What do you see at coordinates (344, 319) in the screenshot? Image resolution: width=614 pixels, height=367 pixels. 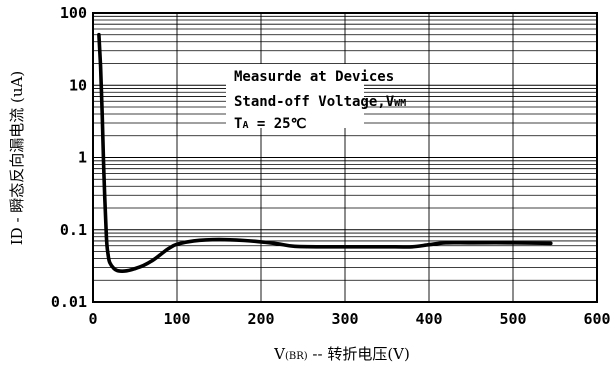 I see `x-tick-label: 300` at bounding box center [344, 319].